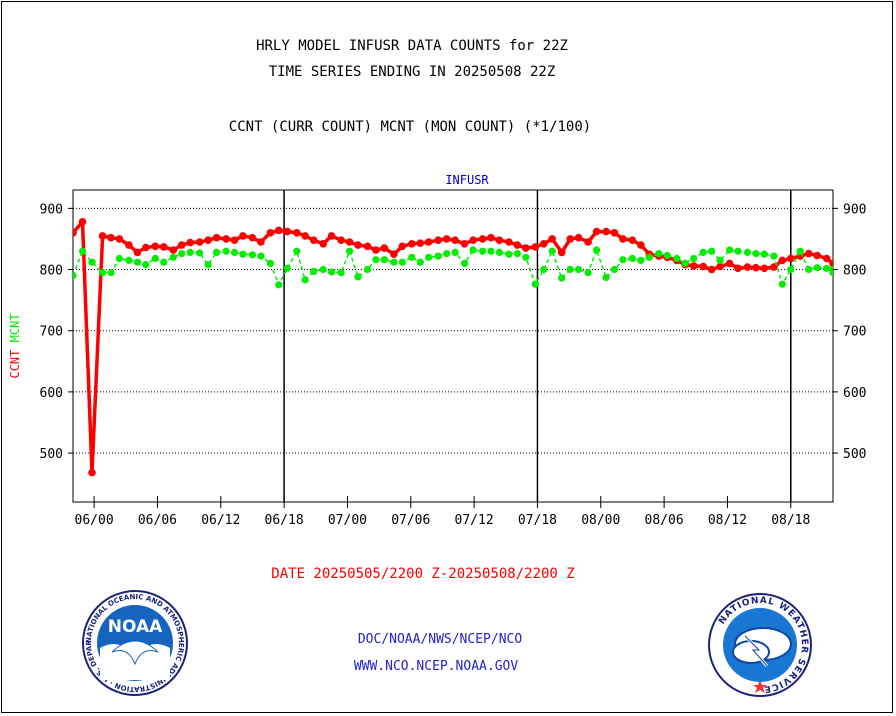  I want to click on x-tick-label: 08/00, so click(600, 520).